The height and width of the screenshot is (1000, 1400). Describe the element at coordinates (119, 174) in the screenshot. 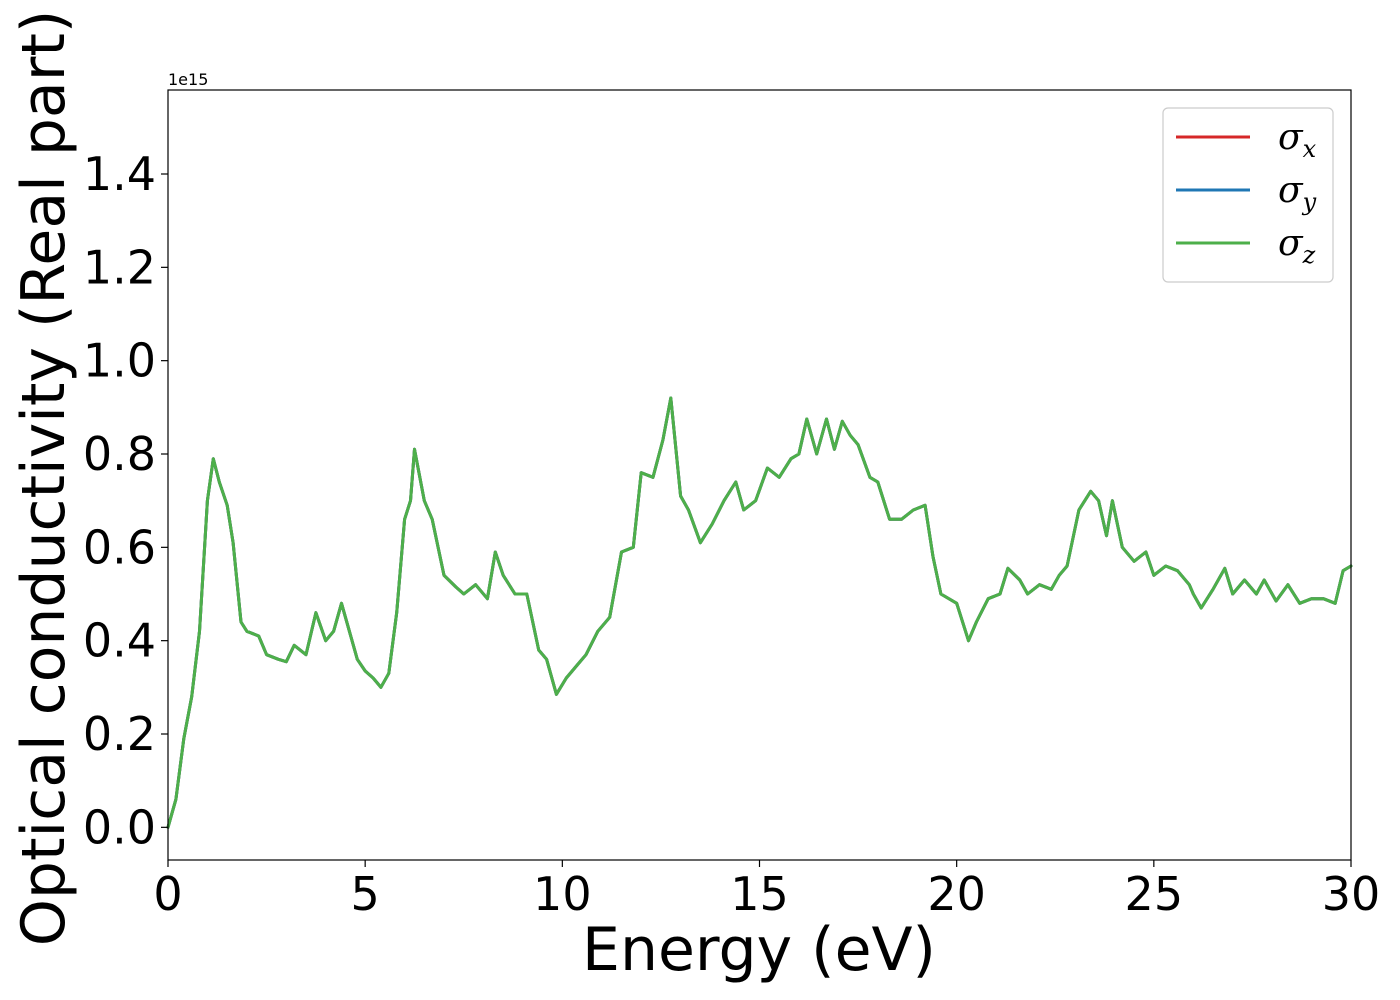

I see `y-tick-label: 1.4` at that location.